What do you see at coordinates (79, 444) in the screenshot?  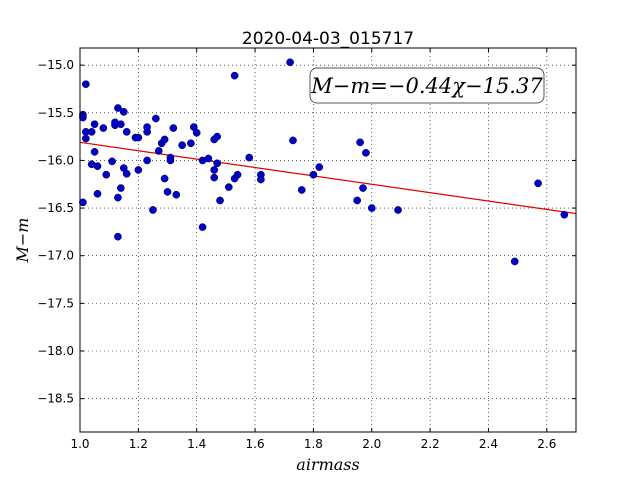 I see `x-tick-label: 1.0` at bounding box center [79, 444].